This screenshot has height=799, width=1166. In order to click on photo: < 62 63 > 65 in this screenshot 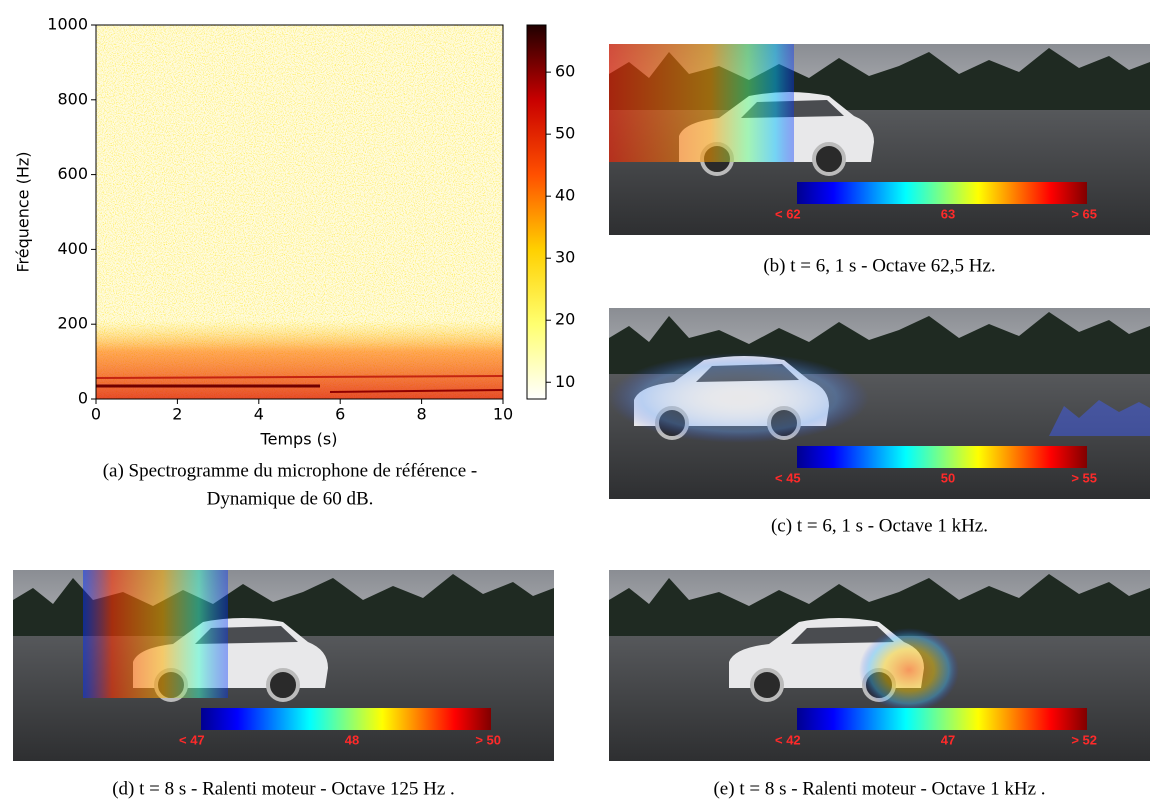, I will do `click(879, 139)`.